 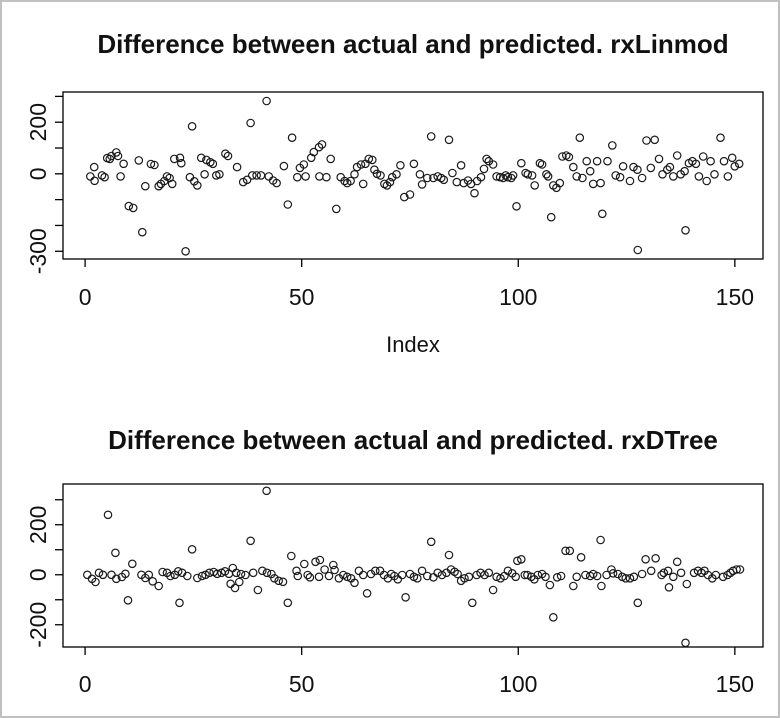 What do you see at coordinates (735, 297) in the screenshot?
I see `x-tick-label: 150` at bounding box center [735, 297].